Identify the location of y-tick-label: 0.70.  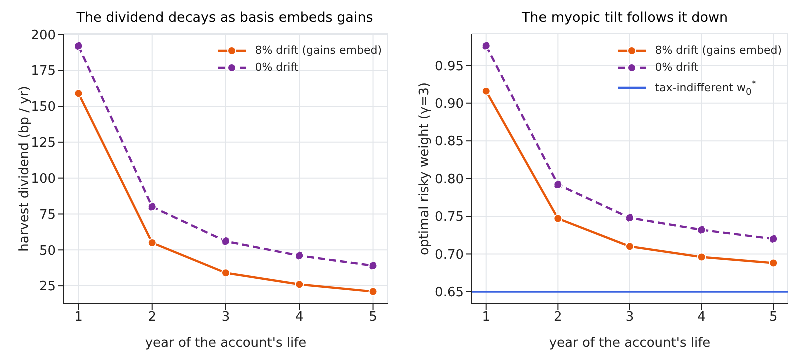
(449, 255).